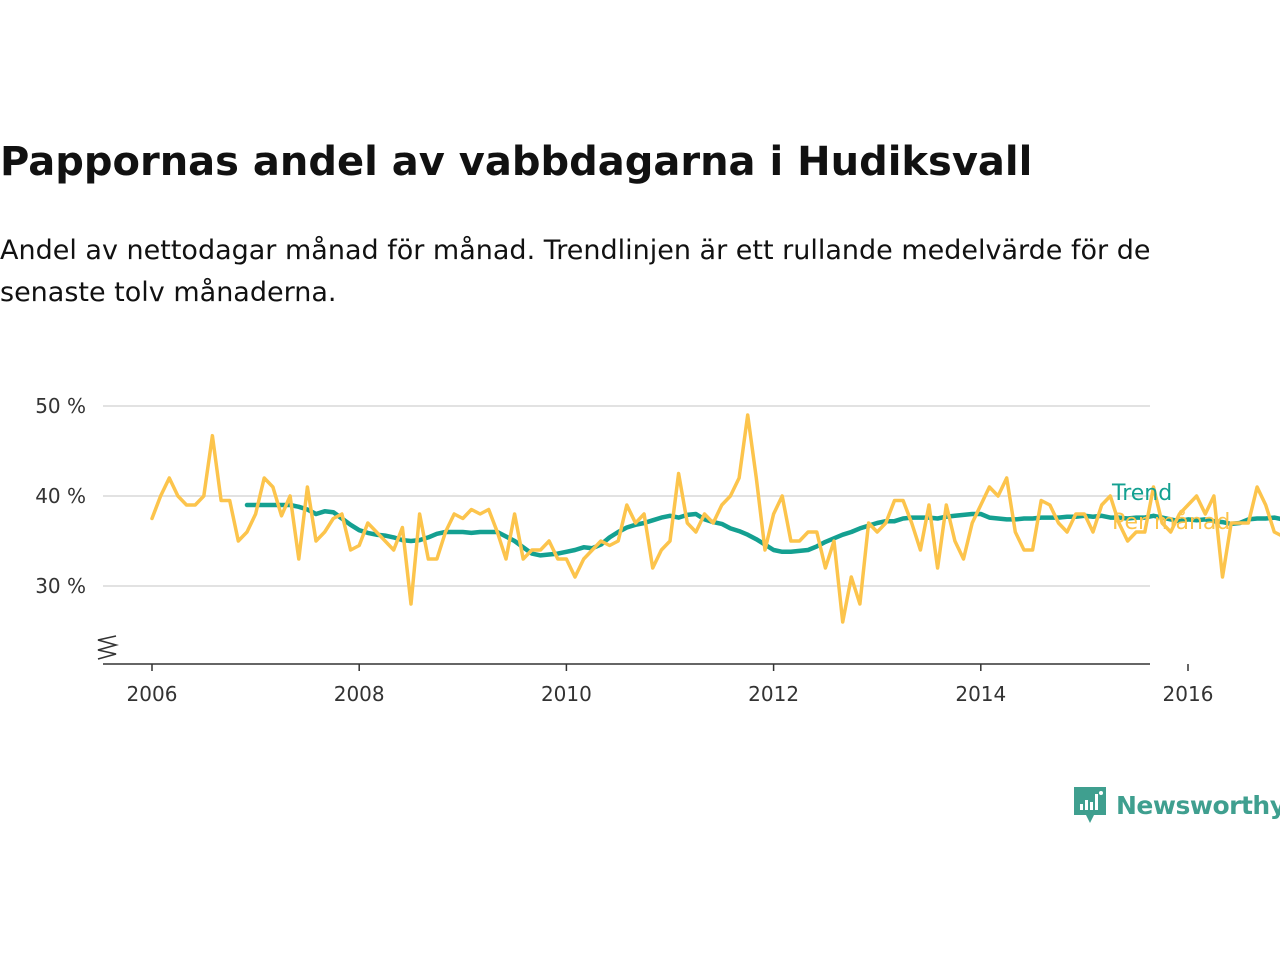 The image size is (1280, 960). Describe the element at coordinates (1171, 522) in the screenshot. I see `legend-label: Per månad` at that location.